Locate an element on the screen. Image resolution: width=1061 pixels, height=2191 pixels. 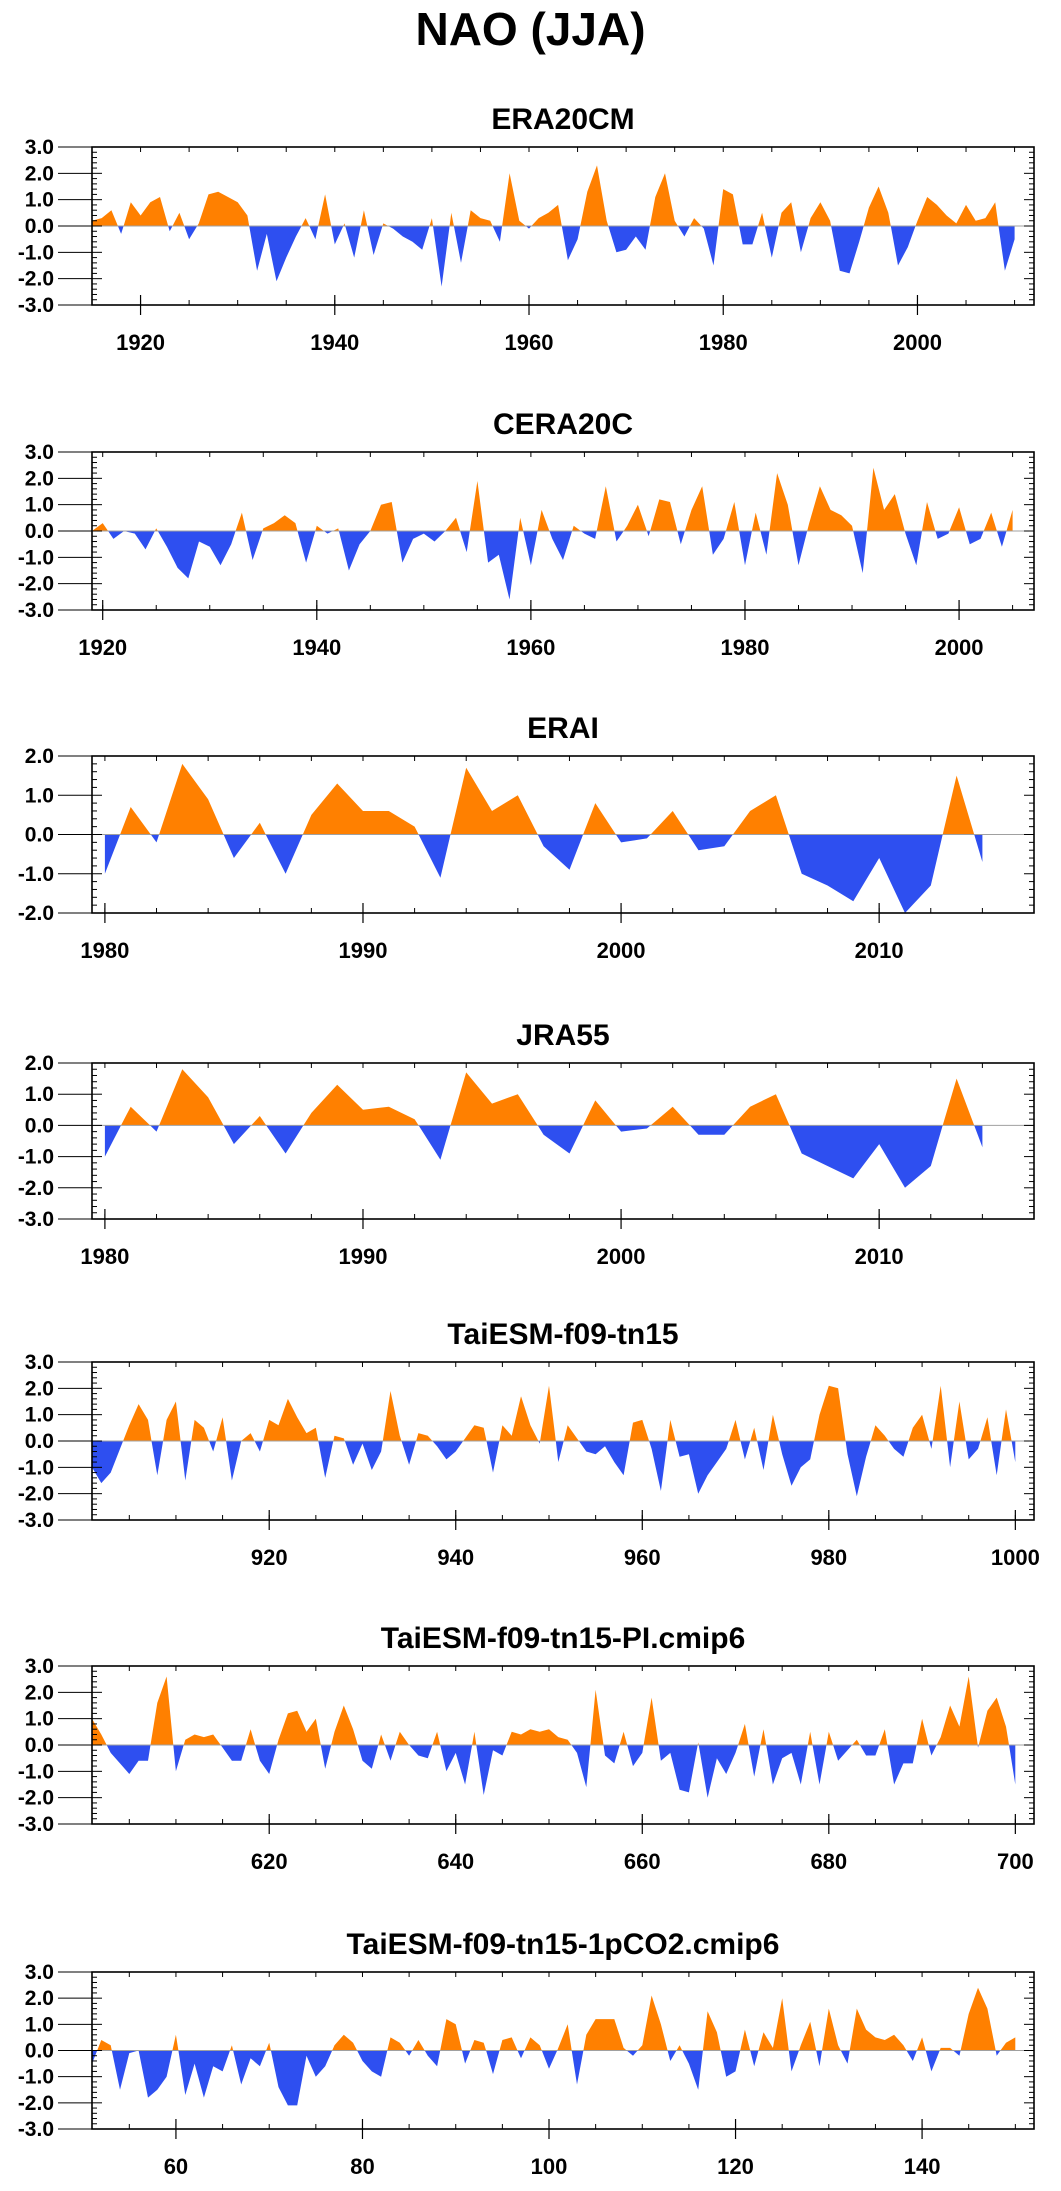
panel-title: TaiESM-f09-tn15 is located at coordinates (562, 1334).